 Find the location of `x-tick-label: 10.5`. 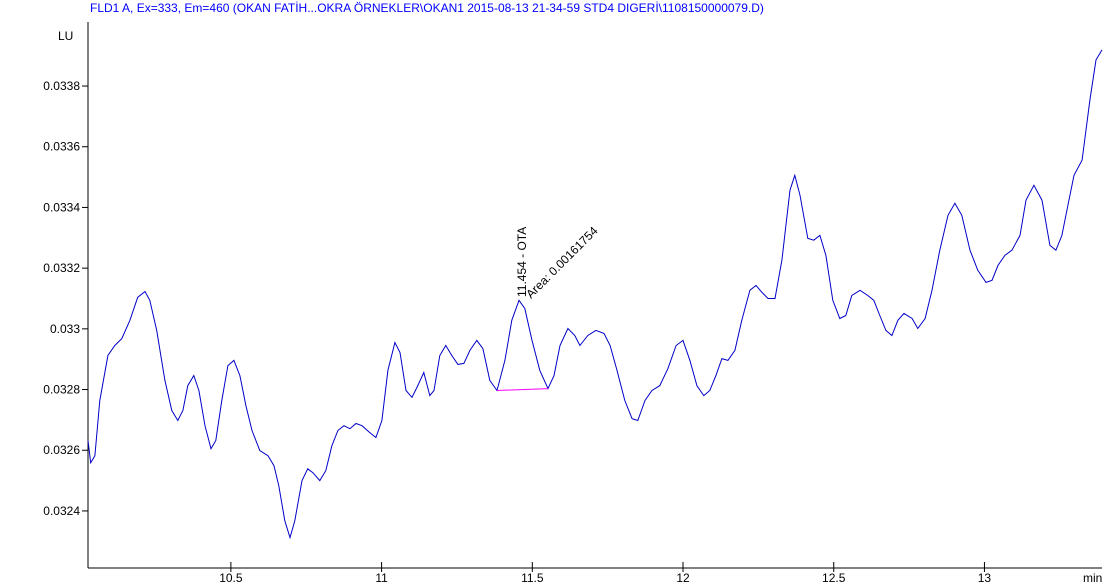

x-tick-label: 10.5 is located at coordinates (231, 578).